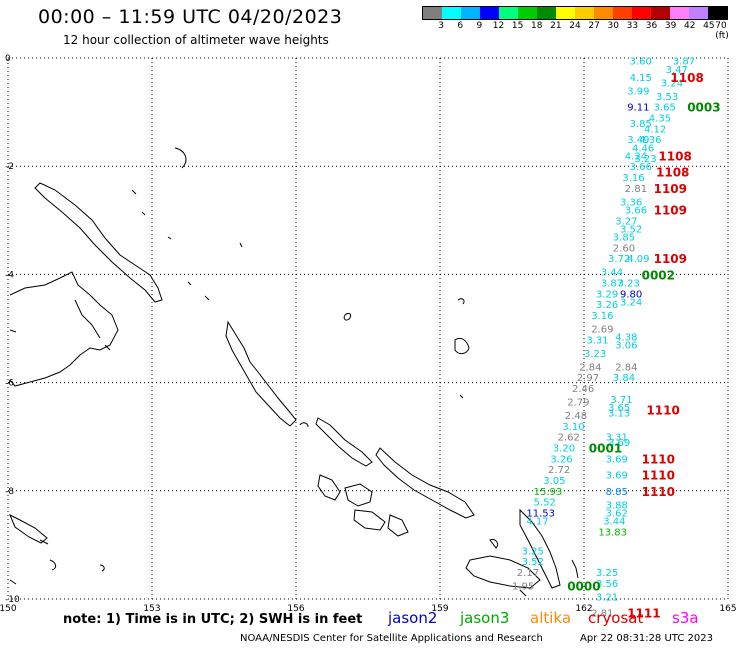 This screenshot has height=650, width=740. Describe the element at coordinates (631, 202) in the screenshot. I see `wave-height-value: 3.36` at that location.